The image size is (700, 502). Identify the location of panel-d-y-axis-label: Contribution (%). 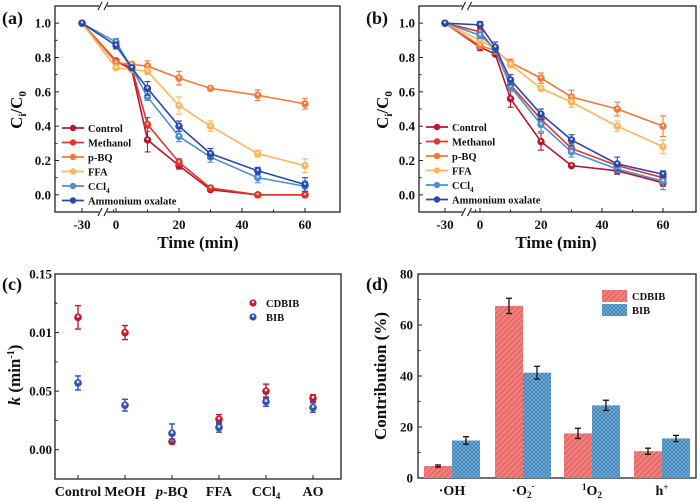
(380, 376).